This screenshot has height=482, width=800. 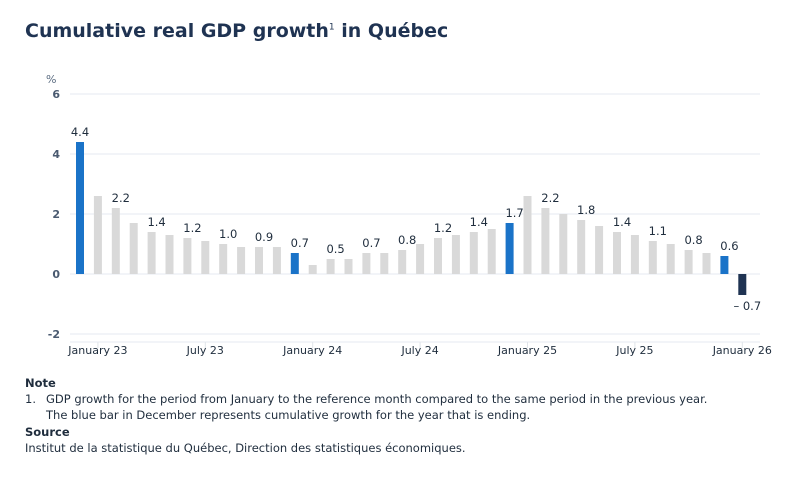 What do you see at coordinates (47, 432) in the screenshot?
I see `source-heading: Source` at bounding box center [47, 432].